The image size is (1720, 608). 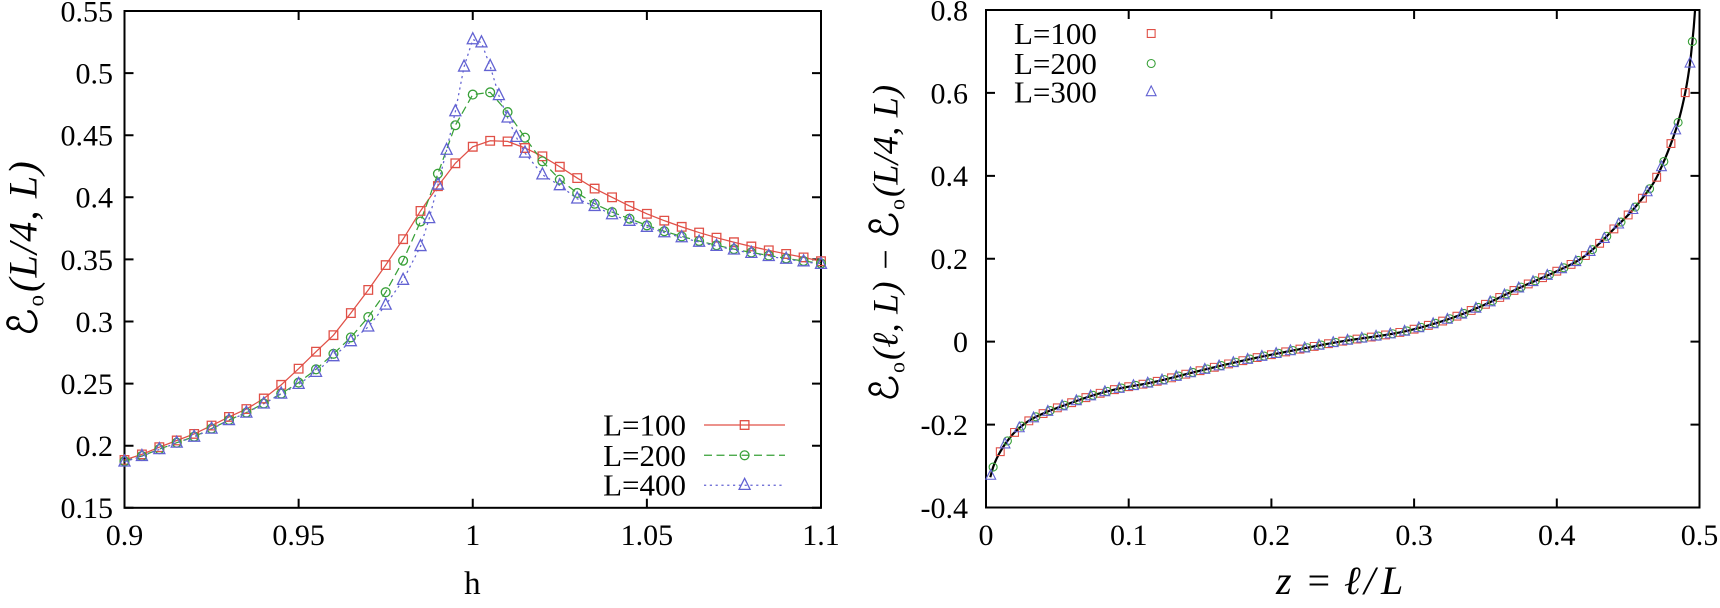 I want to click on svg-text: 0.45, so click(x=87, y=136).